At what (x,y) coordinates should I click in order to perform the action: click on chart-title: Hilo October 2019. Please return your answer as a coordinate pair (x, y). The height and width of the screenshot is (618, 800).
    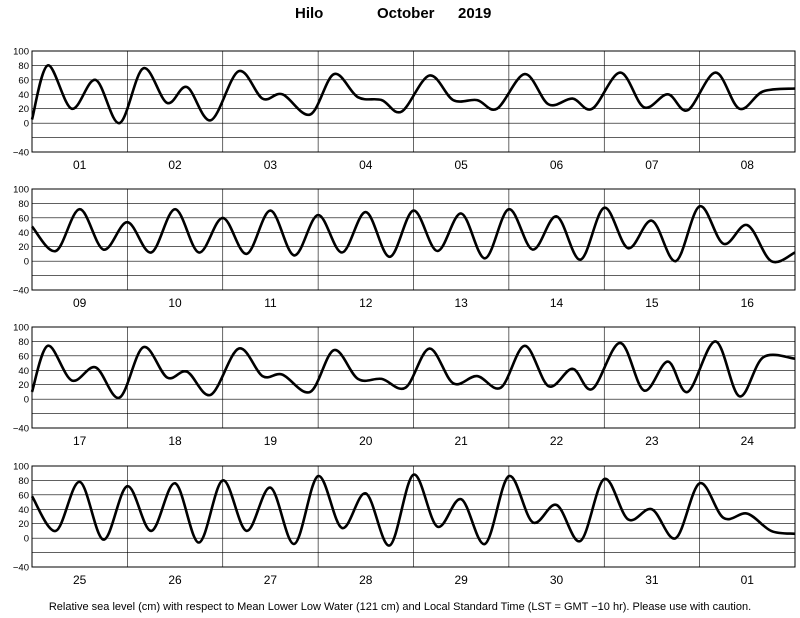
    Looking at the image, I should click on (400, 15).